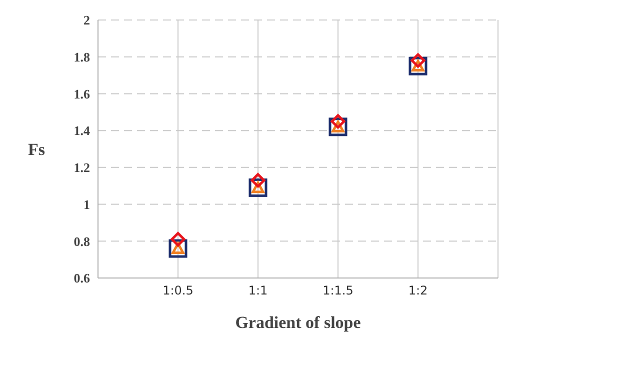  What do you see at coordinates (82, 130) in the screenshot?
I see `y-tick-label: 1.4` at bounding box center [82, 130].